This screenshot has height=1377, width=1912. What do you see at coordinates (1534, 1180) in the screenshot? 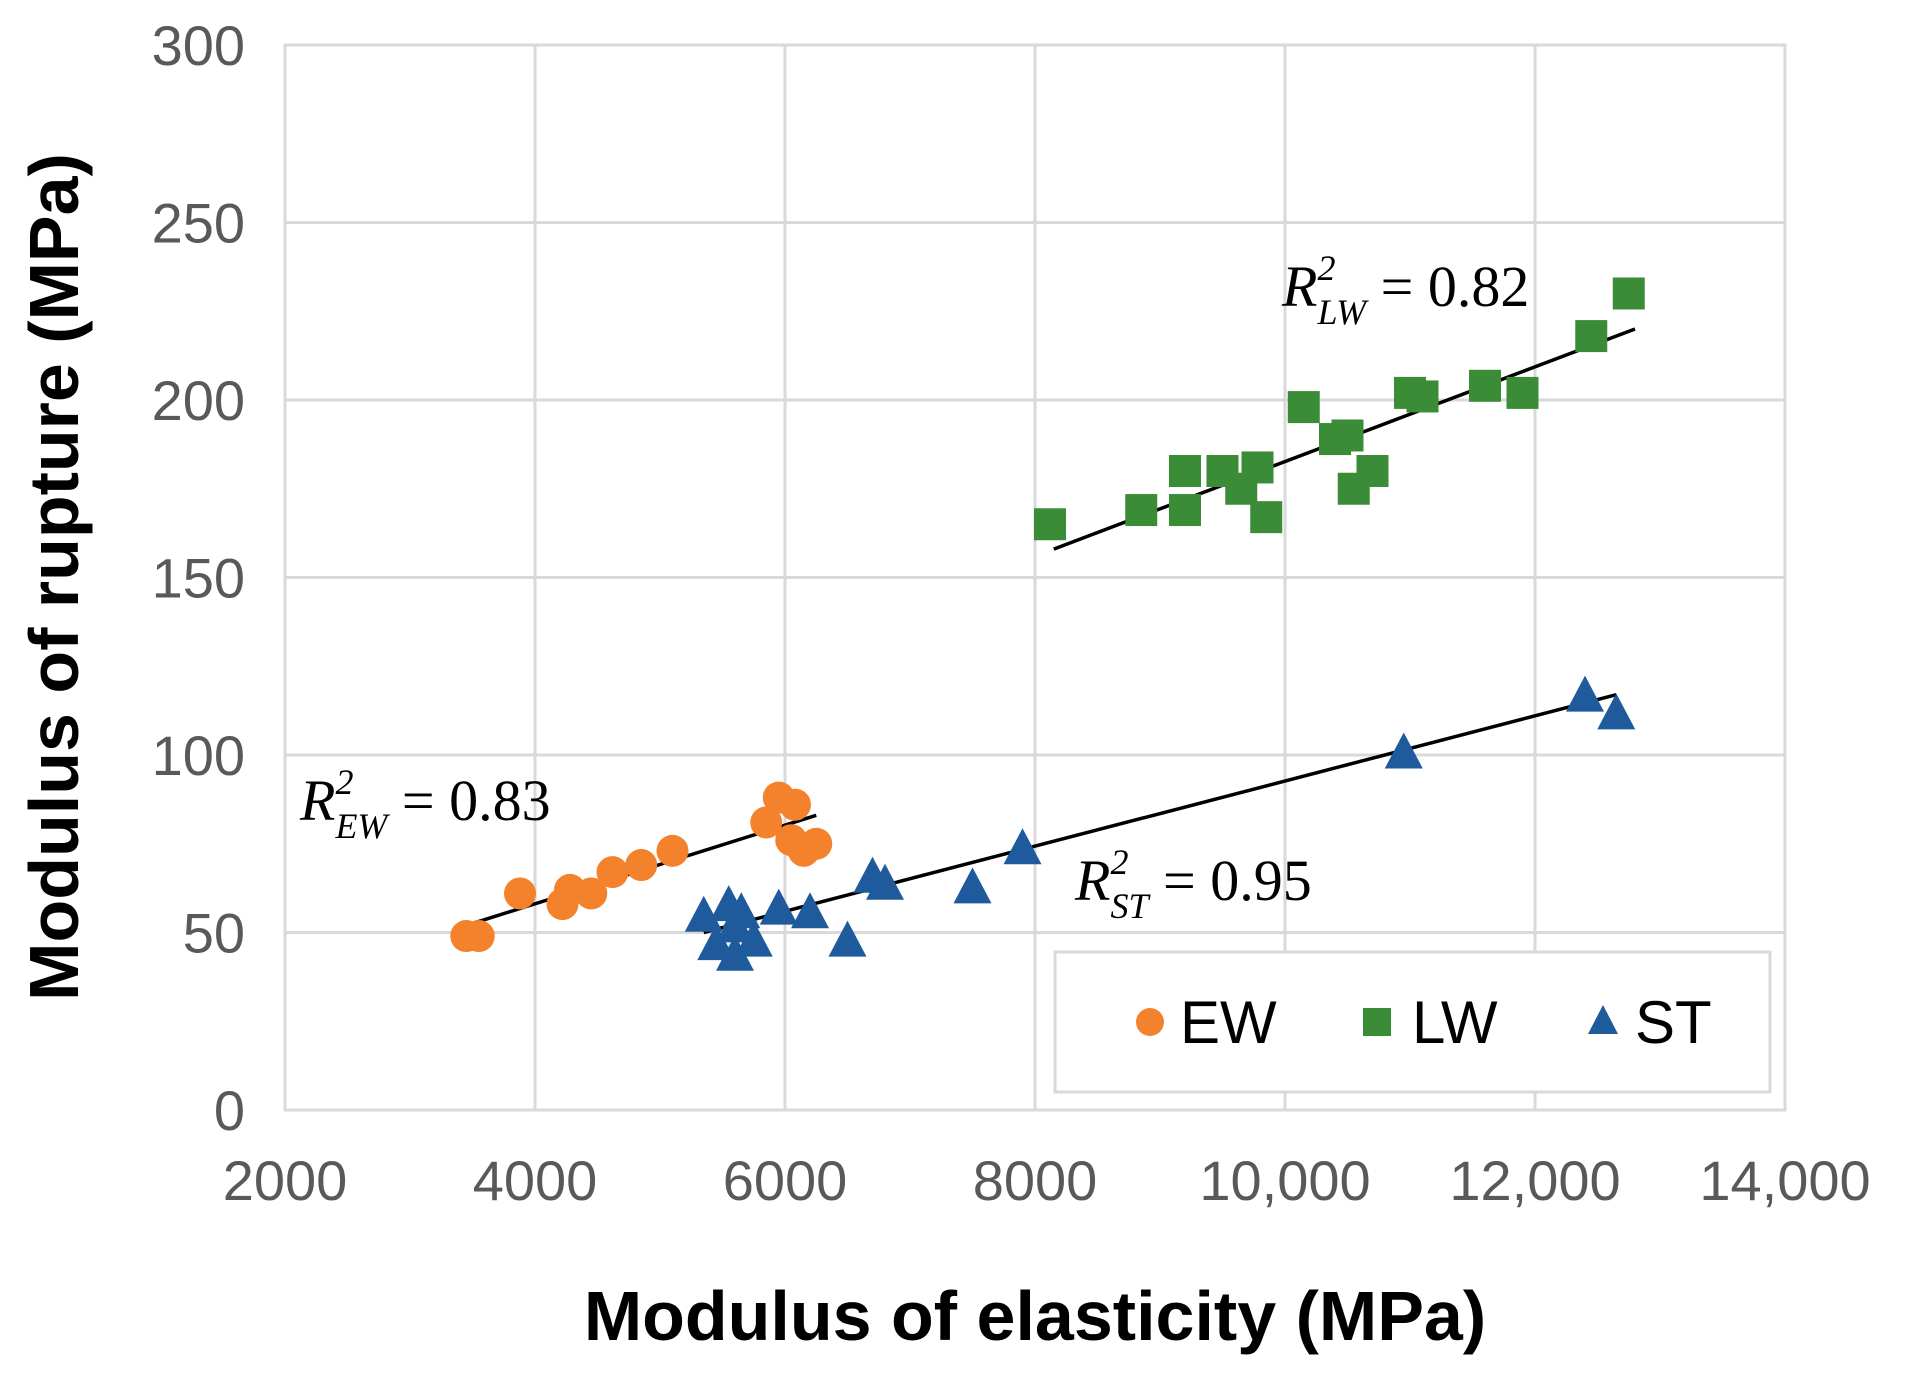
I see `x-tick-label: 12,000` at bounding box center [1534, 1180].